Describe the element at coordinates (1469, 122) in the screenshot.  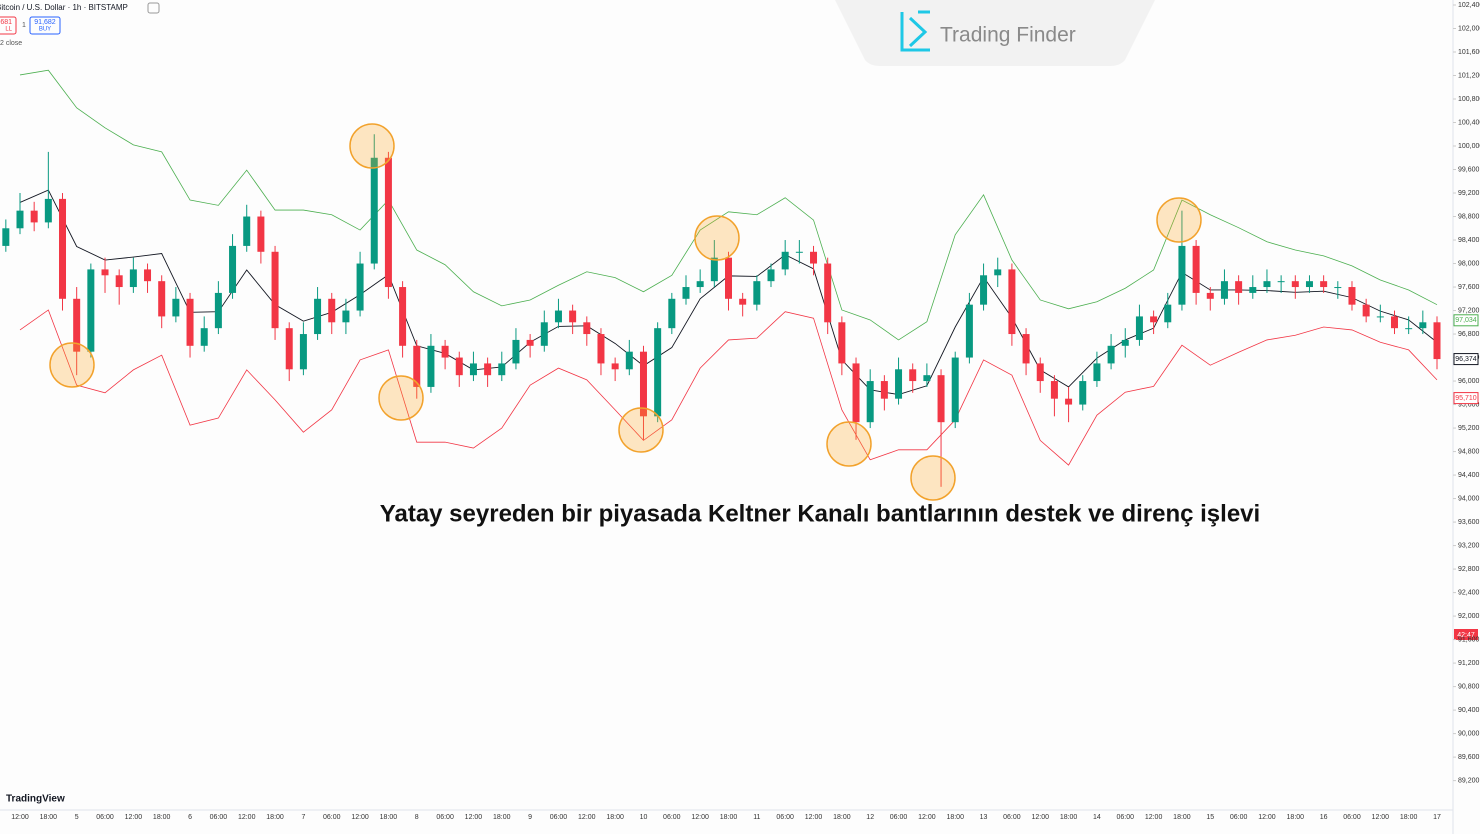
I see `y-tick-label: 100,400` at that location.